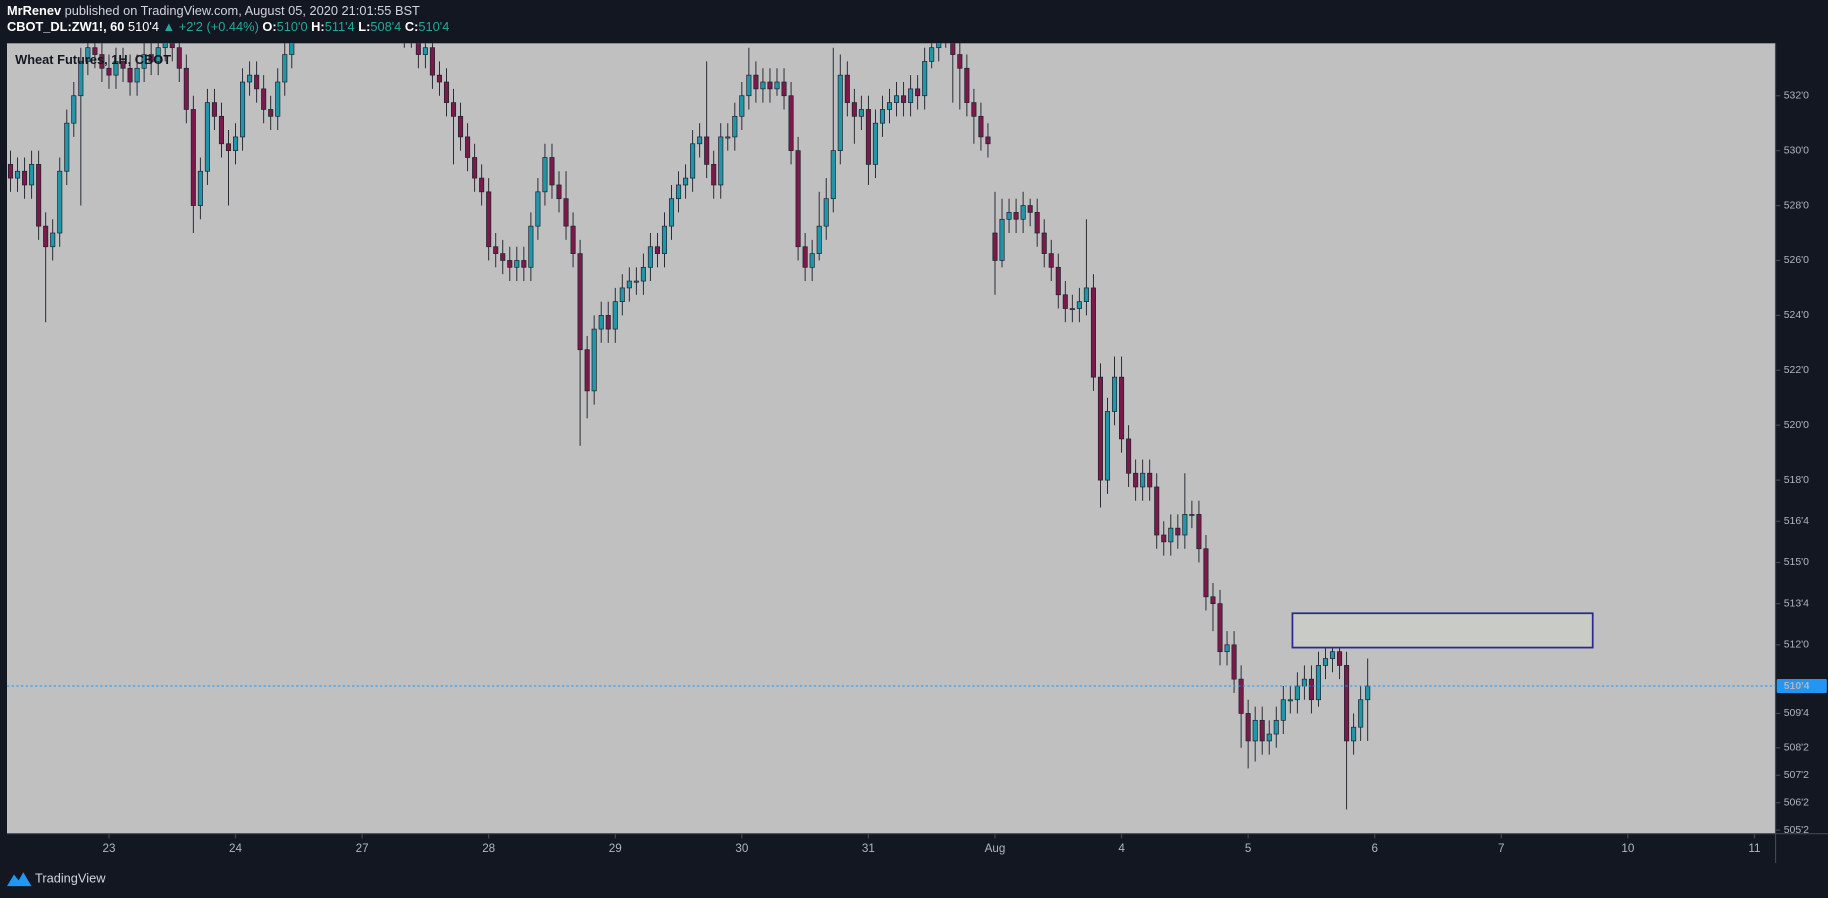  Describe the element at coordinates (1796, 425) in the screenshot. I see `y-tick-label: 520'0` at that location.